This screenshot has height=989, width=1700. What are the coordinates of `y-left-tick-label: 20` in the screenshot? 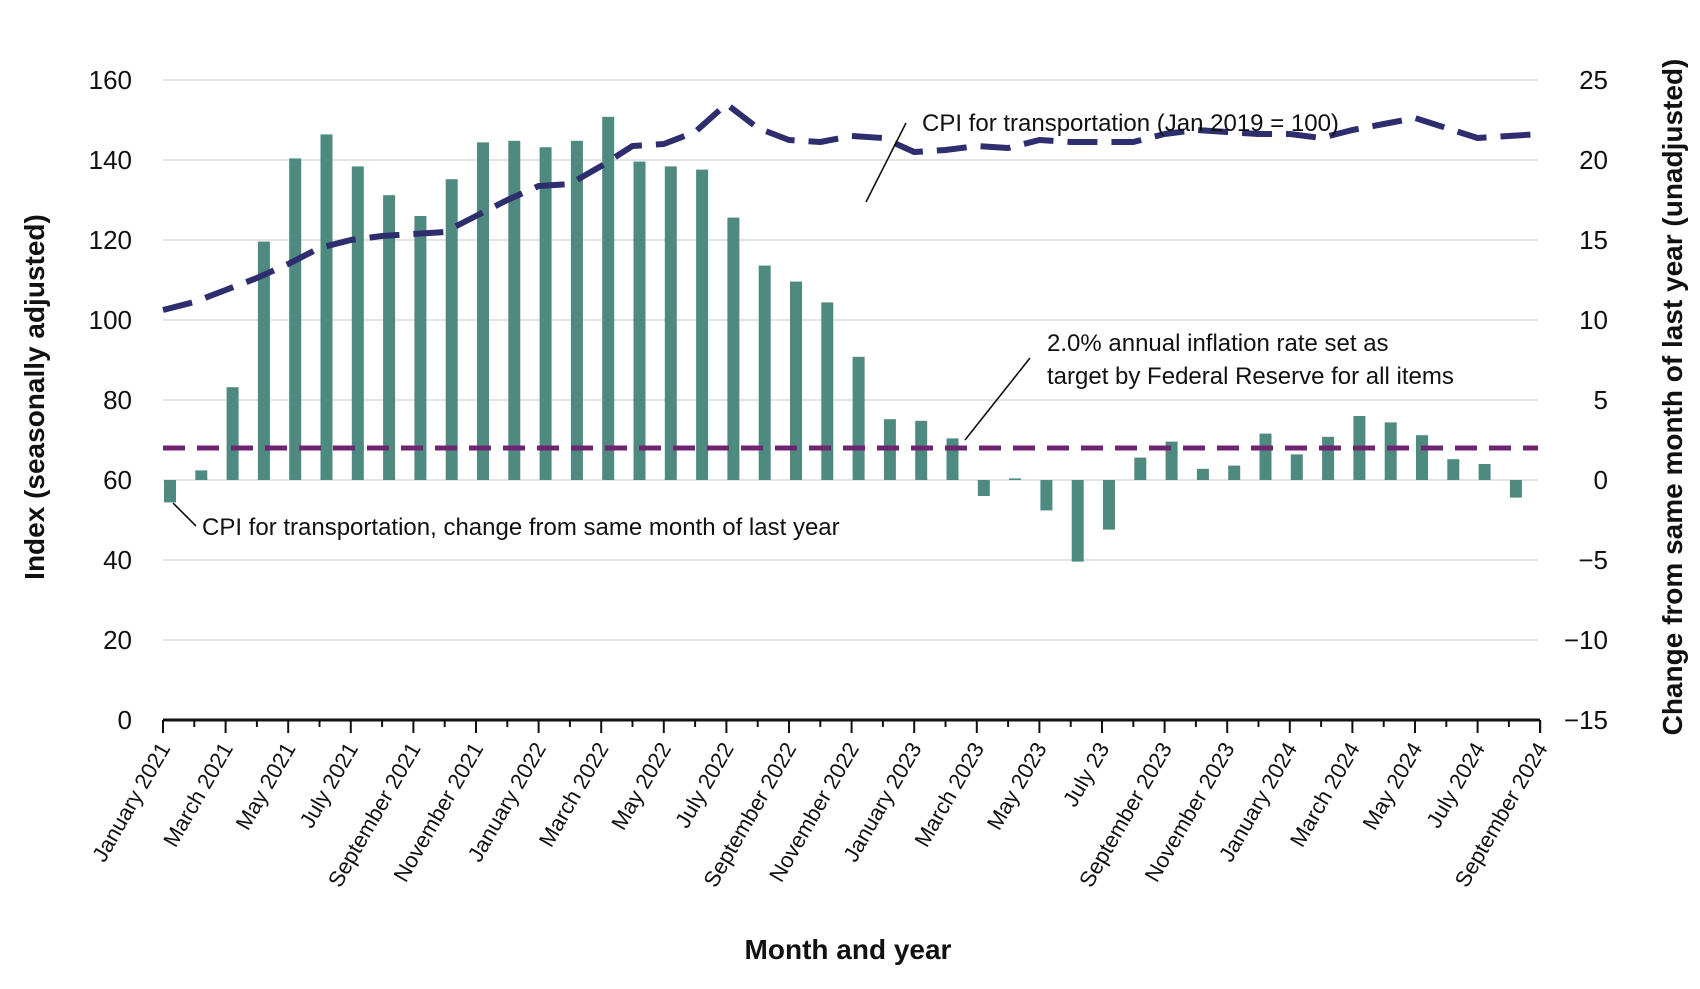 It's located at (117, 640).